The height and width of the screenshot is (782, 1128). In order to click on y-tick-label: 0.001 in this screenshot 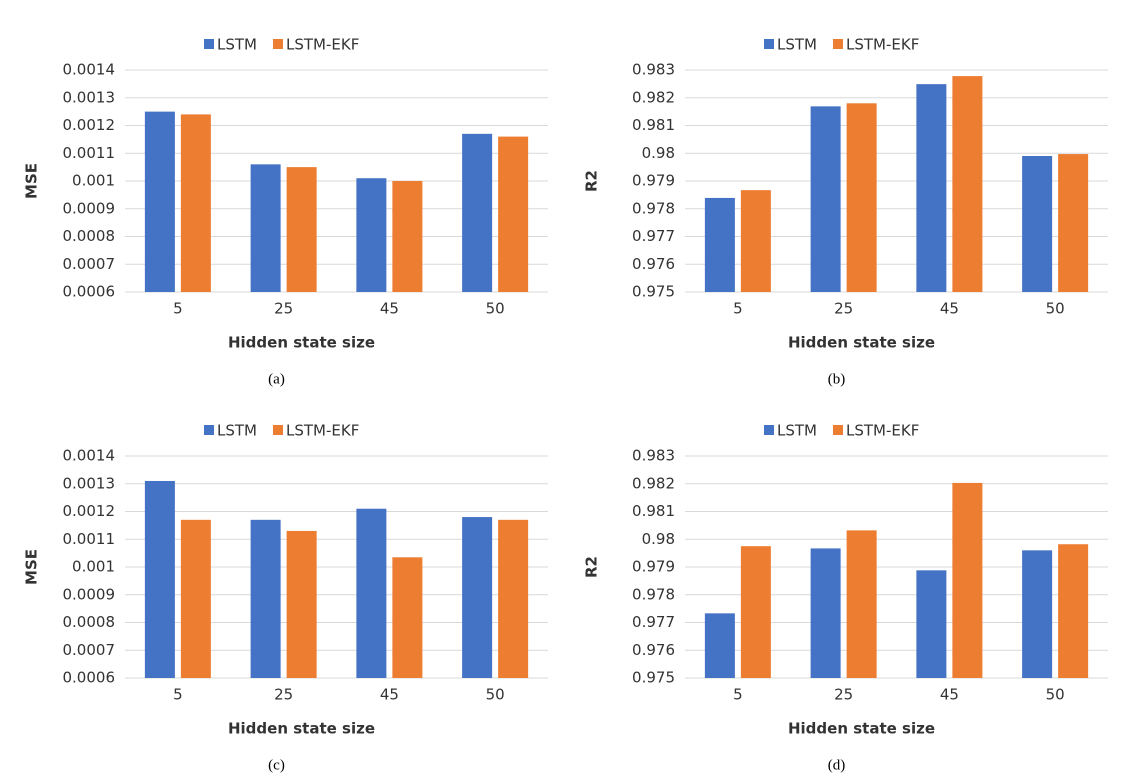, I will do `click(93, 567)`.